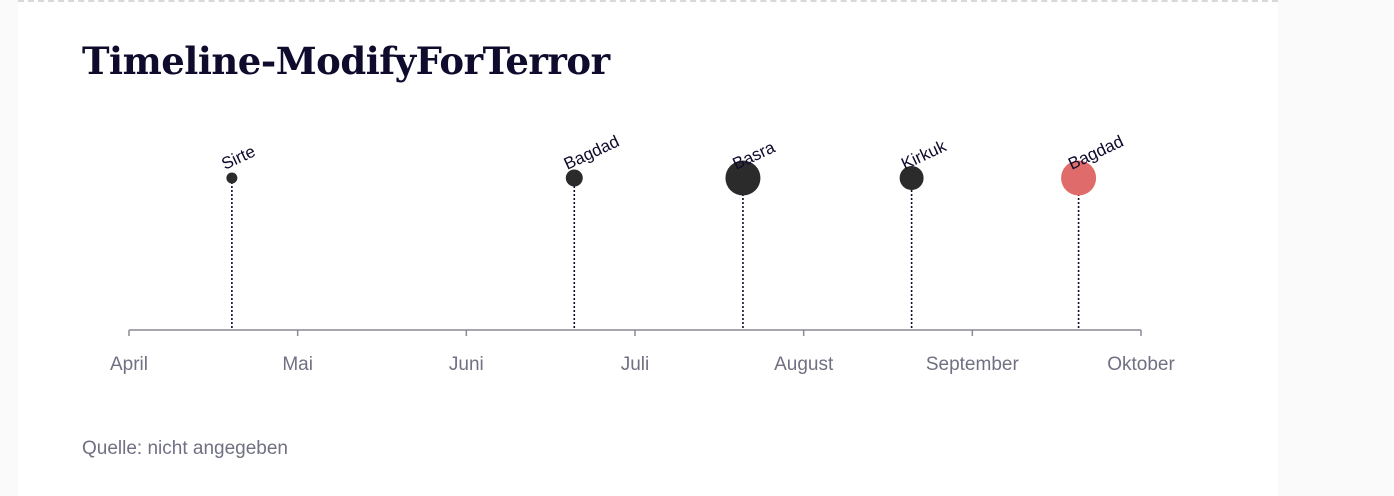  I want to click on x-axis-ticks, so click(635, 333).